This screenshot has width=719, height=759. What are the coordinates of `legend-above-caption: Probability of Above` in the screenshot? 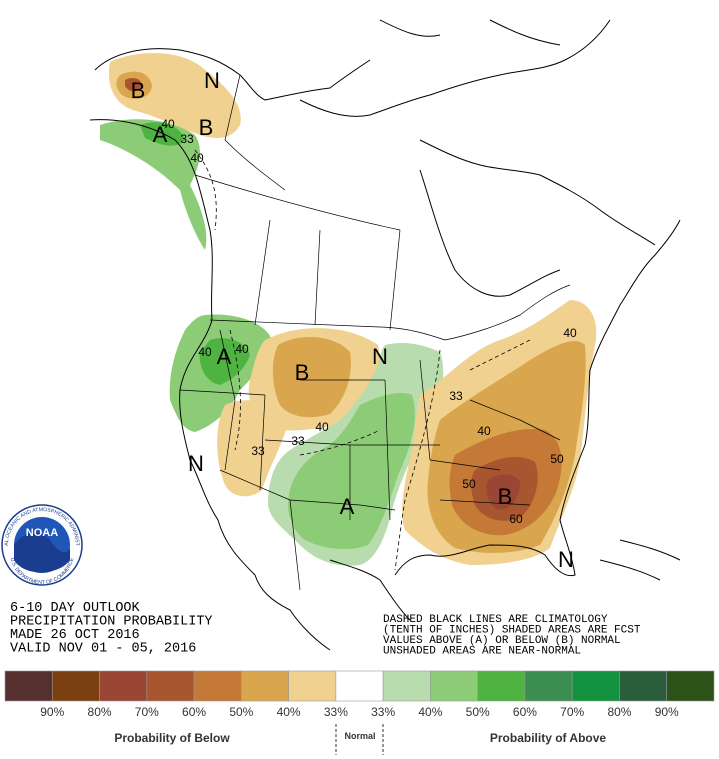 It's located at (548, 738).